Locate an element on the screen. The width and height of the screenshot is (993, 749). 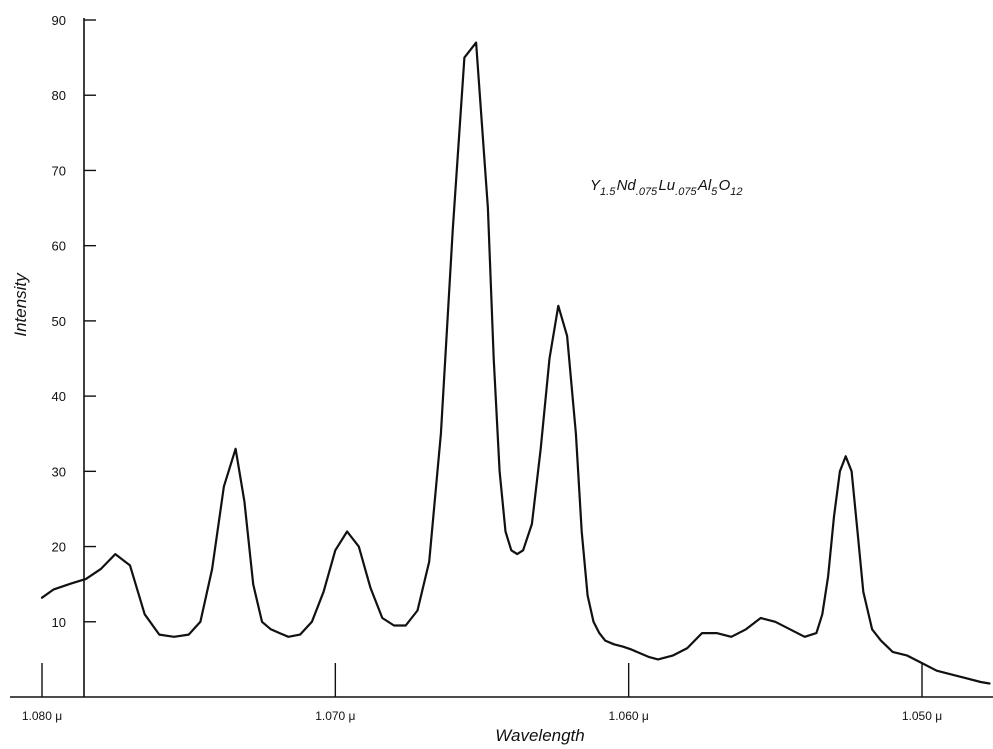
annotation-text: Y is located at coordinates (595, 185).